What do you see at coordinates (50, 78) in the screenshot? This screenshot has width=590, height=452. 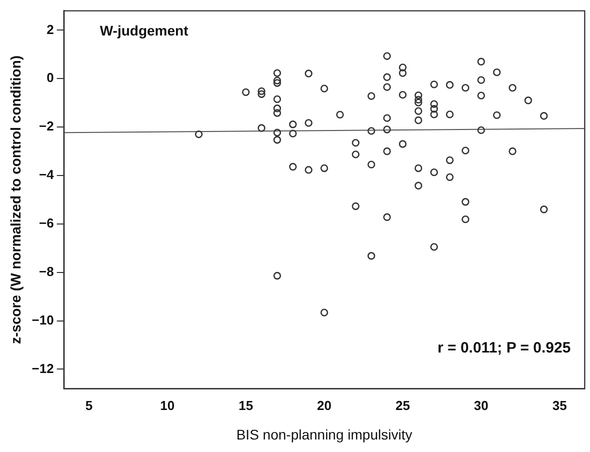 I see `y-tick-label: 0` at bounding box center [50, 78].